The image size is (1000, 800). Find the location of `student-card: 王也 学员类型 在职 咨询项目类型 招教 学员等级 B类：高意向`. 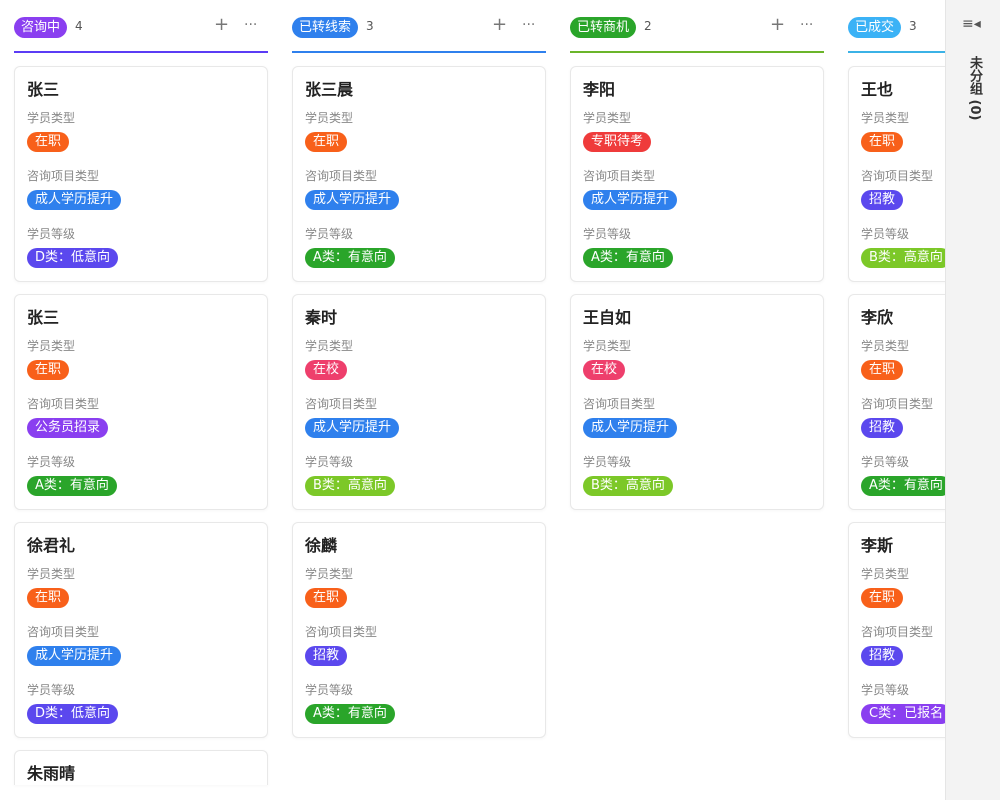

student-card: 王也 学员类型 在职 咨询项目类型 招教 学员等级 B类：高意向 is located at coordinates (896, 174).